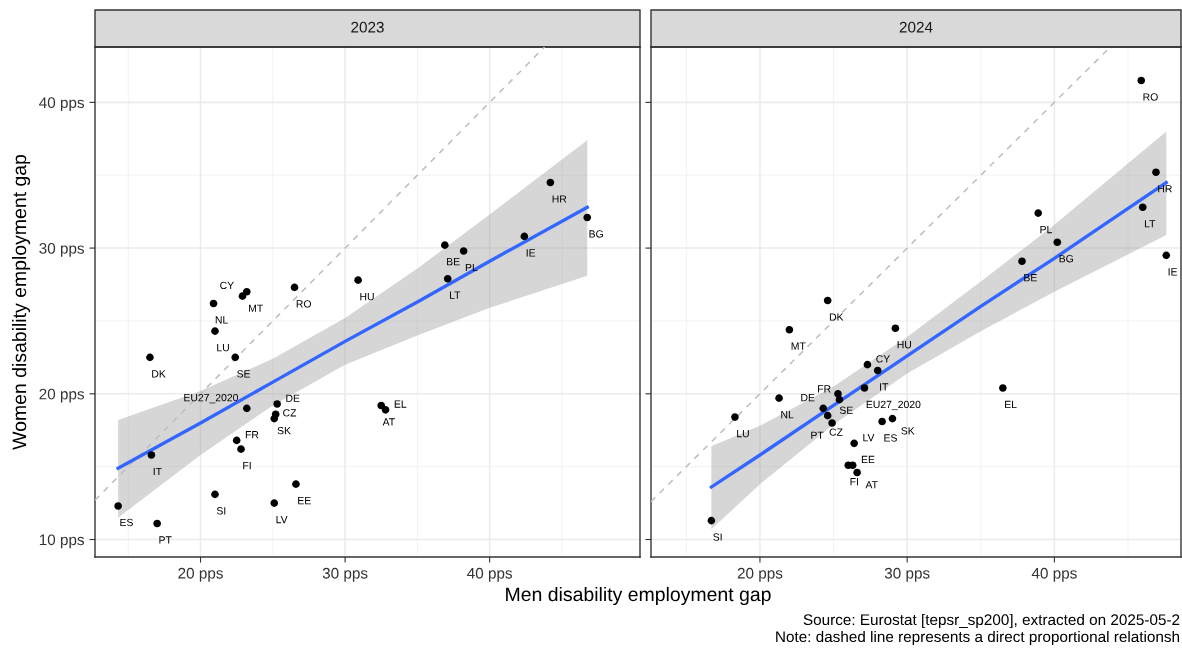 Image resolution: width=1182 pixels, height=648 pixels. Describe the element at coordinates (717, 537) in the screenshot. I see `annotation: SI` at that location.